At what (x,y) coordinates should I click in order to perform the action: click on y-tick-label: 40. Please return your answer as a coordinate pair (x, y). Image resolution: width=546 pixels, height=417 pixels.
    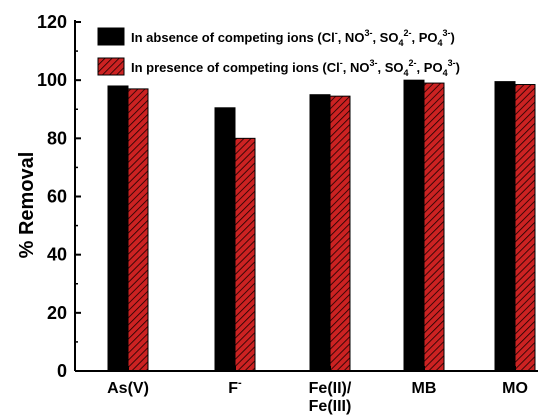
    Looking at the image, I should click on (57, 255).